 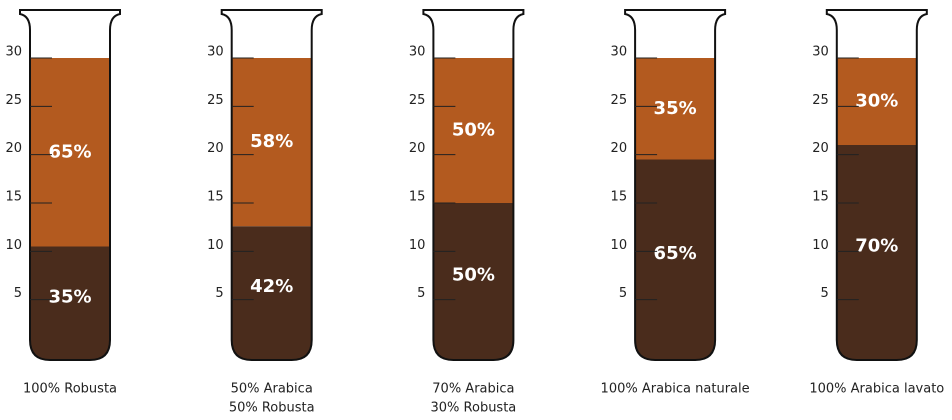 I want to click on value-label: 30%, so click(x=876, y=101).